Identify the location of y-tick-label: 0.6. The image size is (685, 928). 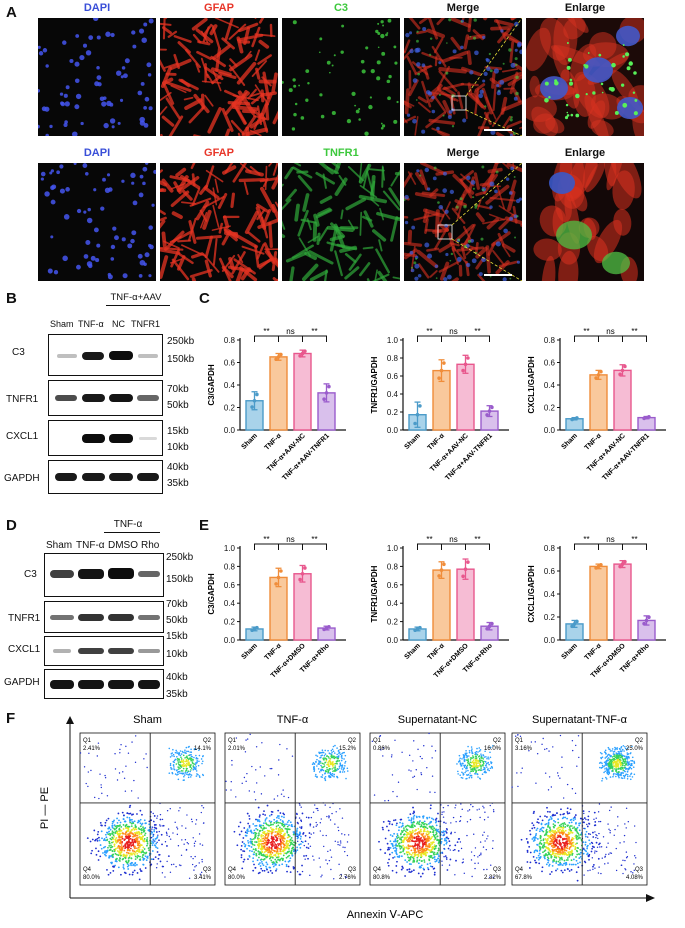
(550, 571).